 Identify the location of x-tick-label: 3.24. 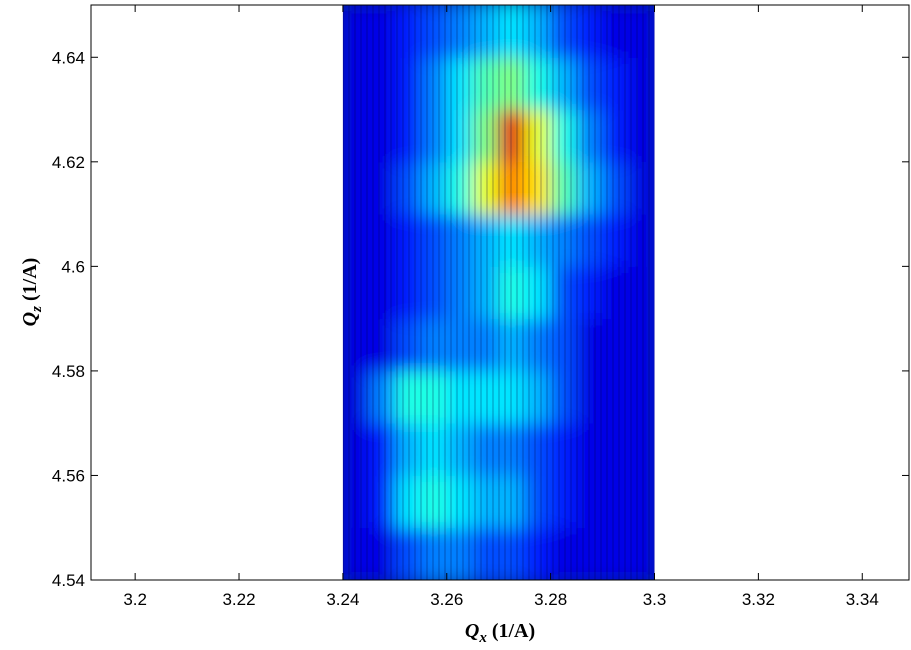
(342, 599).